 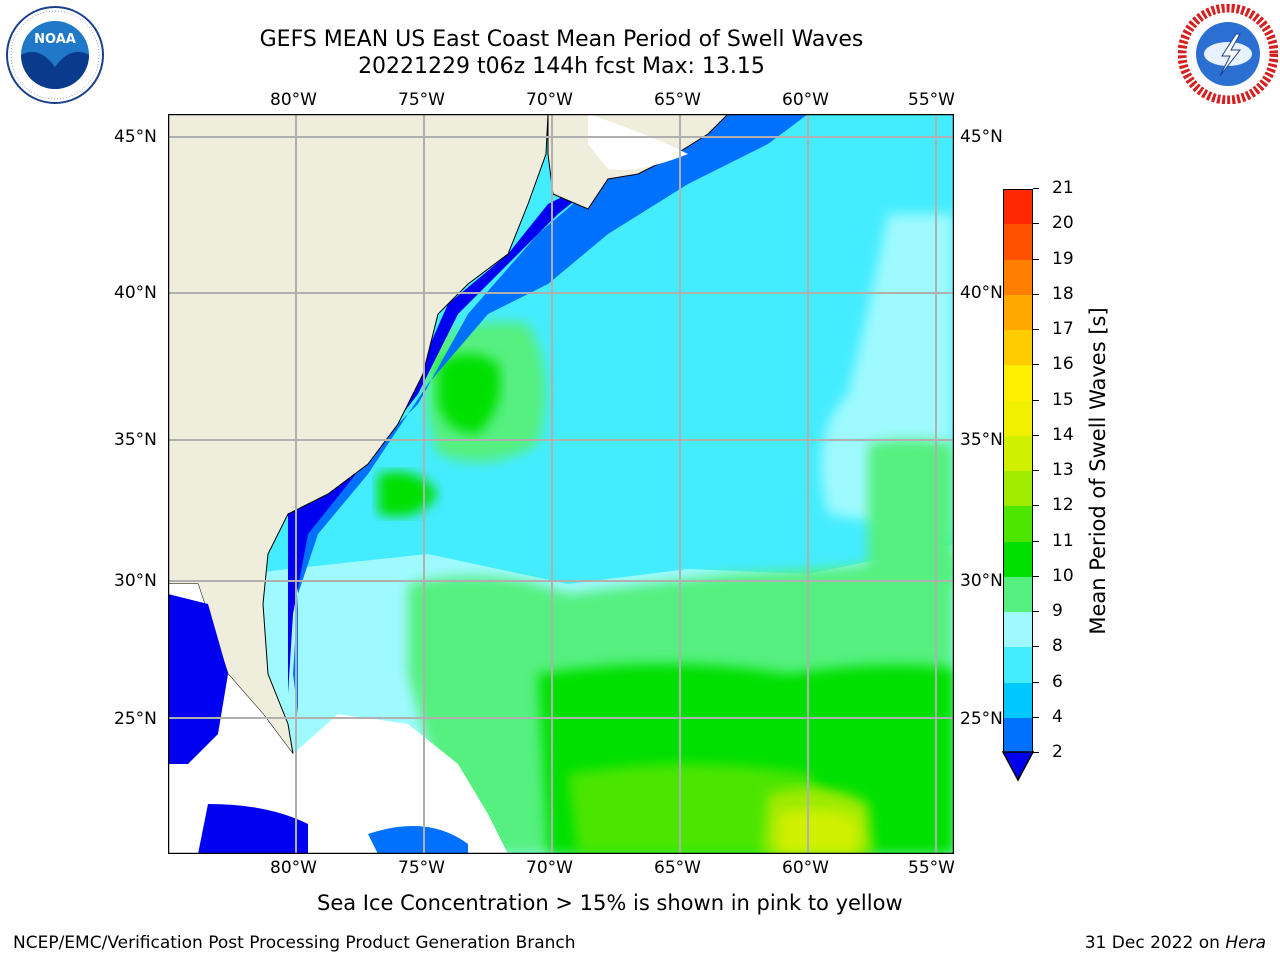 What do you see at coordinates (1063, 434) in the screenshot?
I see `colorbar-tick-label: 14` at bounding box center [1063, 434].